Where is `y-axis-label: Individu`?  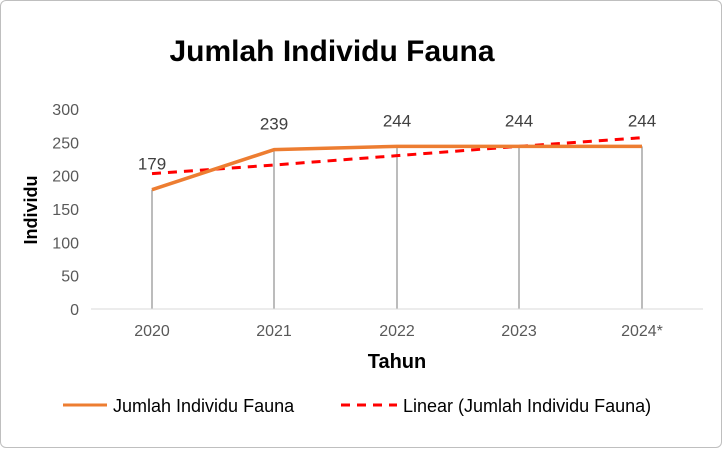 y-axis-label: Individu is located at coordinates (31, 210).